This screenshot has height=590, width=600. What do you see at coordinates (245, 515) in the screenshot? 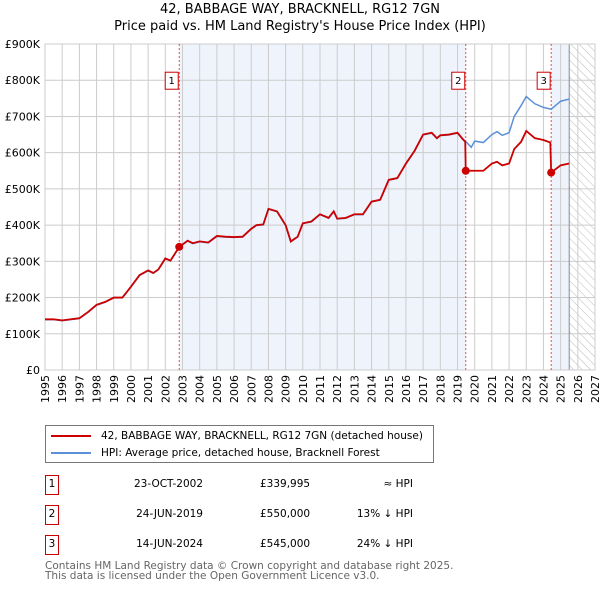
I see `sale-row: 2 24-JUN-2019 £550,000 13% ↓ HPI` at bounding box center [245, 515].